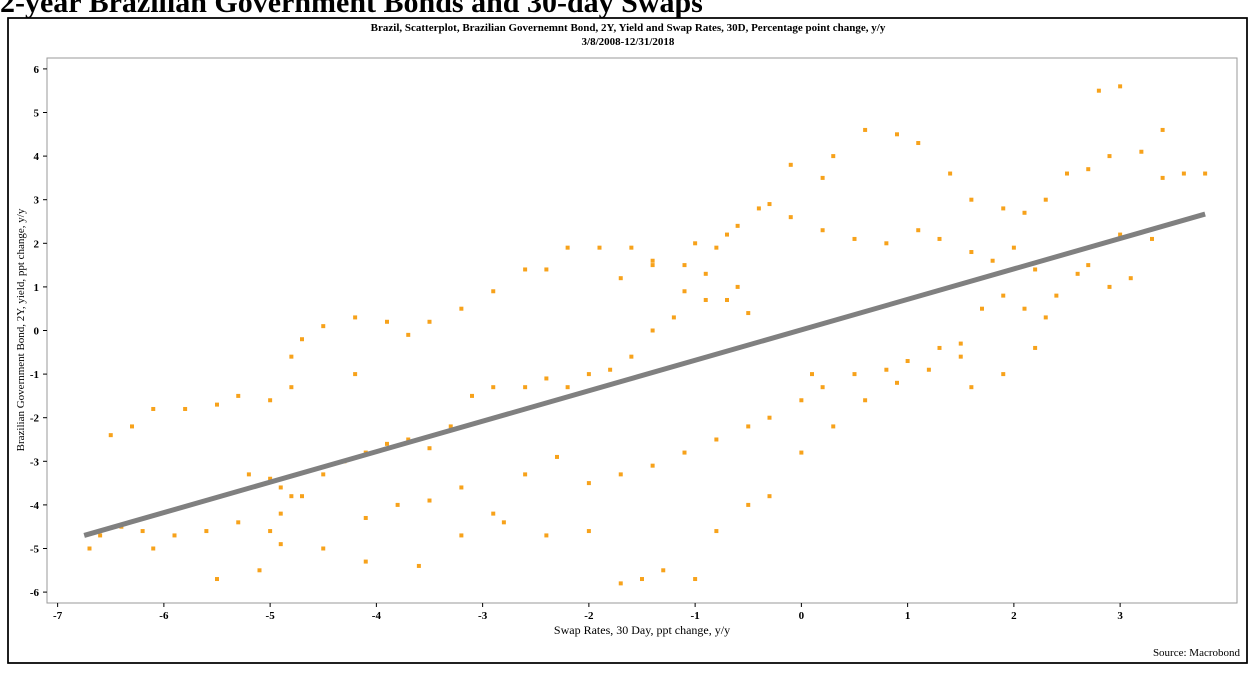  I want to click on y-tick-label: 3, so click(37, 201).